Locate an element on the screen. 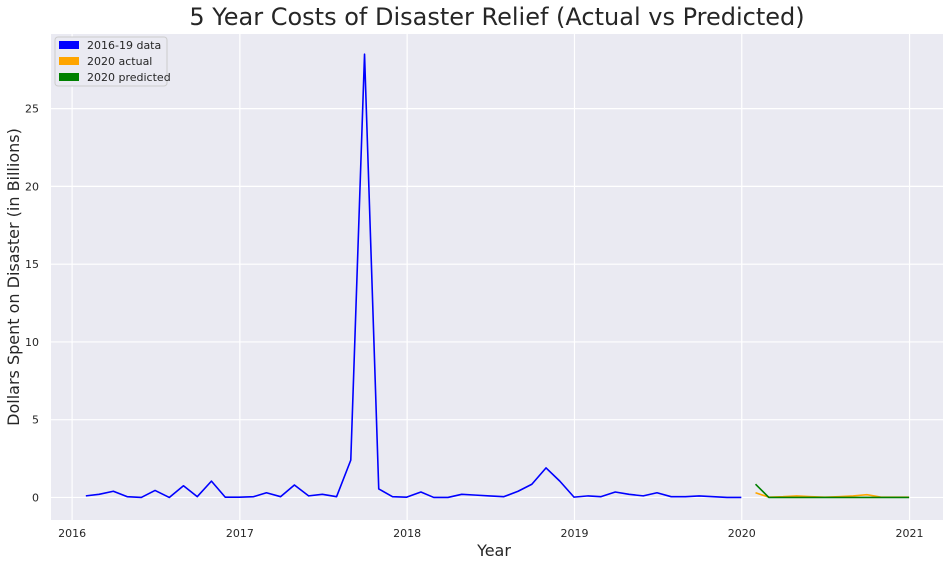 The width and height of the screenshot is (949, 566). y-tick-label: 5 is located at coordinates (35, 420).